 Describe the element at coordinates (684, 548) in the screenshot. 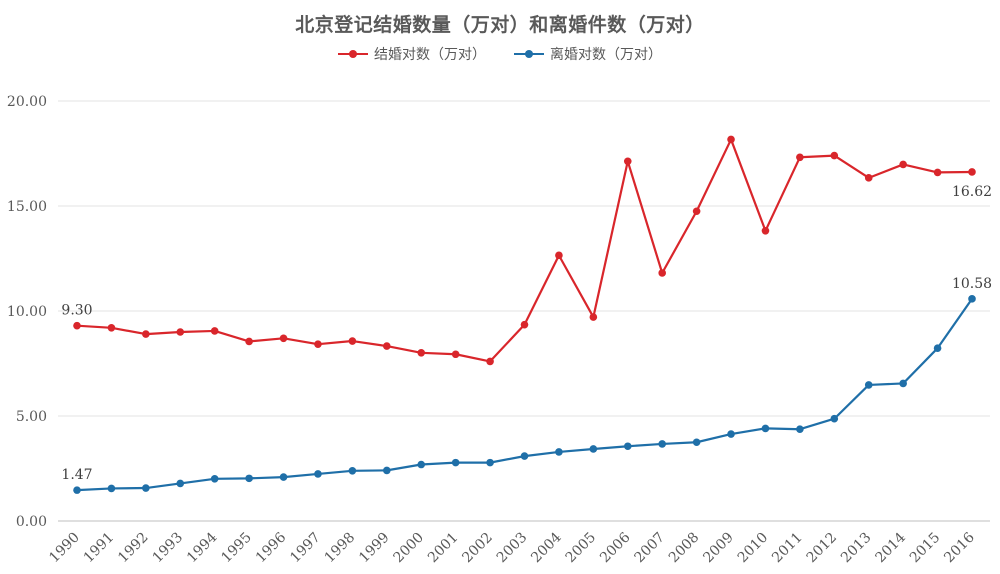

I see `x-tick-label: 2008` at that location.